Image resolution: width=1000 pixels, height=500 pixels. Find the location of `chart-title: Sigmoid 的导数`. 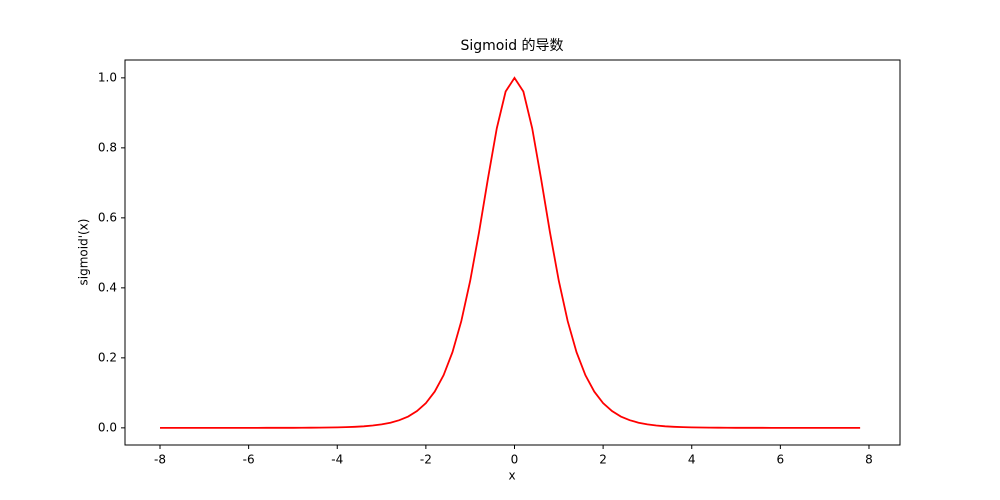

chart-title: Sigmoid 的导数 is located at coordinates (511, 46).